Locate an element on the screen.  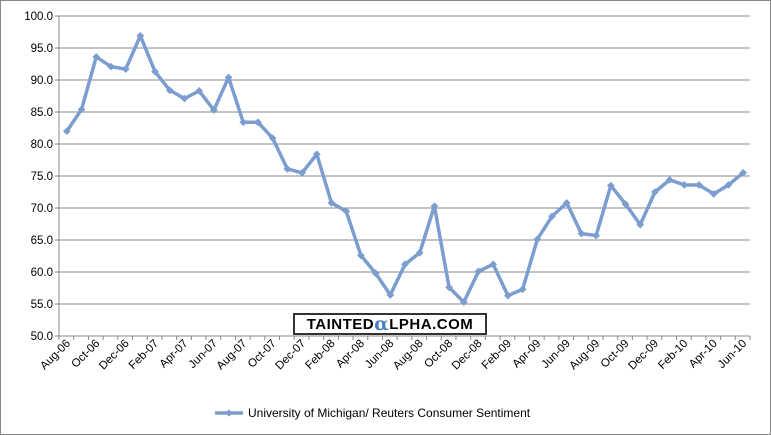
watermark-alpha: α is located at coordinates (382, 324).